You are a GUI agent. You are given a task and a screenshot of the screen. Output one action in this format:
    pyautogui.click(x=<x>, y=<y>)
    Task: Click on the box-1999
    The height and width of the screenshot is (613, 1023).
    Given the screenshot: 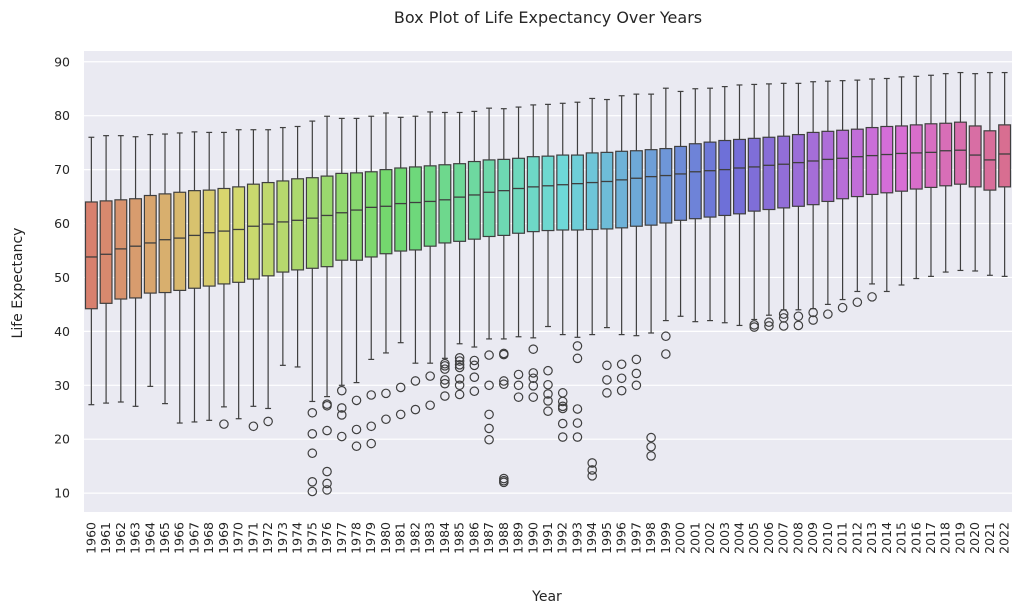 What is the action you would take?
    pyautogui.click(x=666, y=223)
    